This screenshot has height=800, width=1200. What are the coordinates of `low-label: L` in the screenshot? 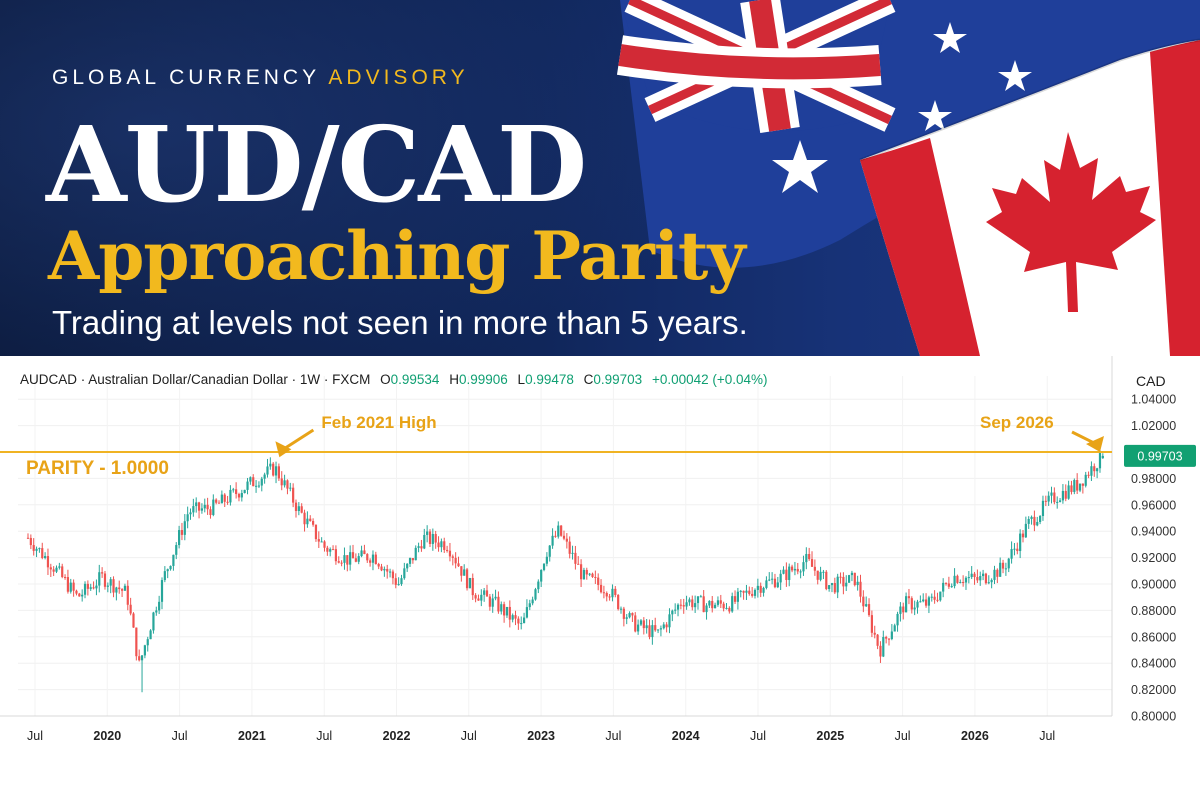 It's located at (521, 379).